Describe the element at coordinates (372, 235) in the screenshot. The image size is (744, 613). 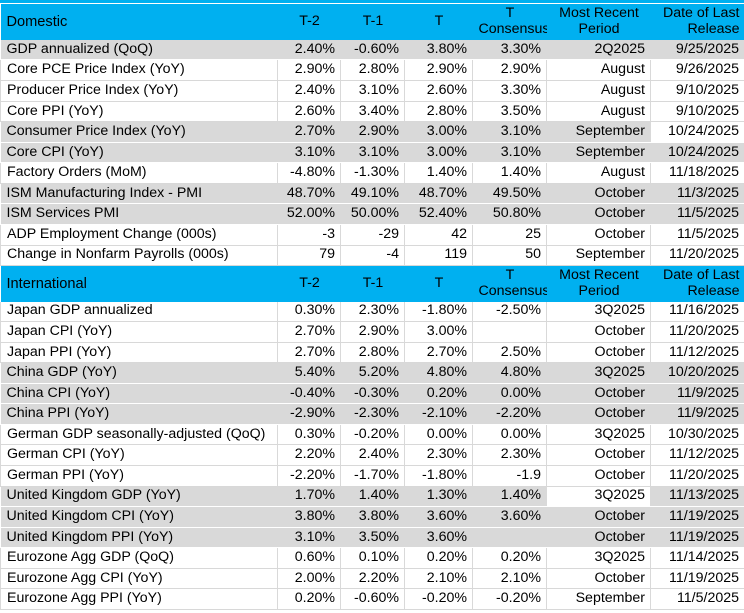
I see `cell-t1: -29` at that location.